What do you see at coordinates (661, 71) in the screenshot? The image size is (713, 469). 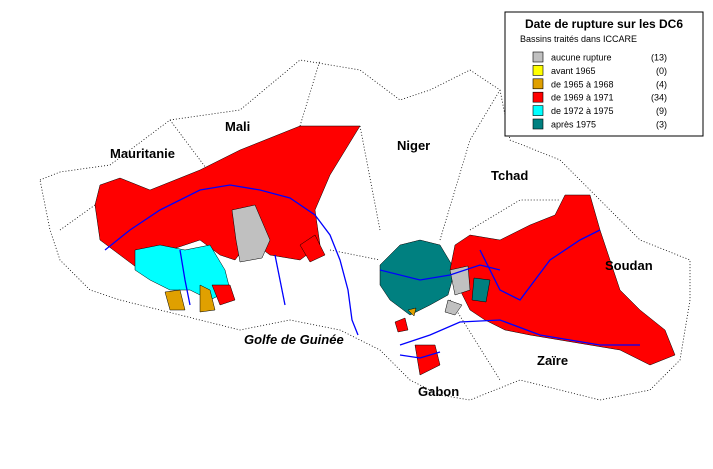 I see `legend-count: (0)` at bounding box center [661, 71].